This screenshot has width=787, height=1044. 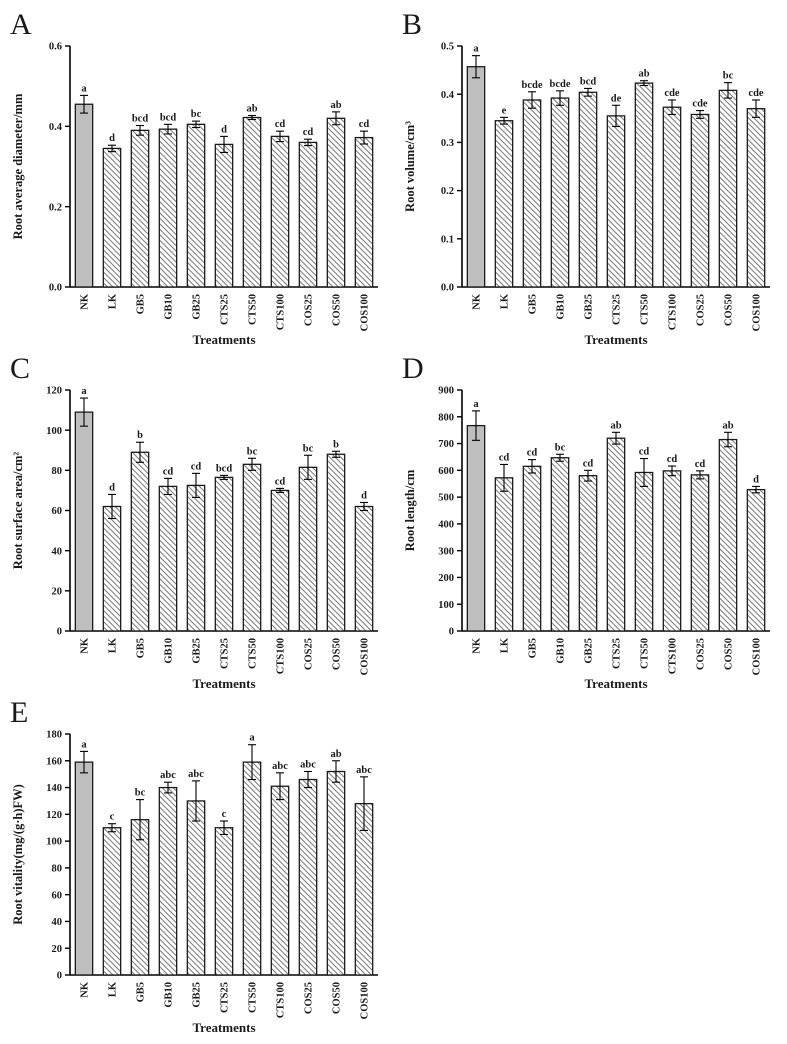 I want to click on y-tick-label: 0.2, so click(x=447, y=191).